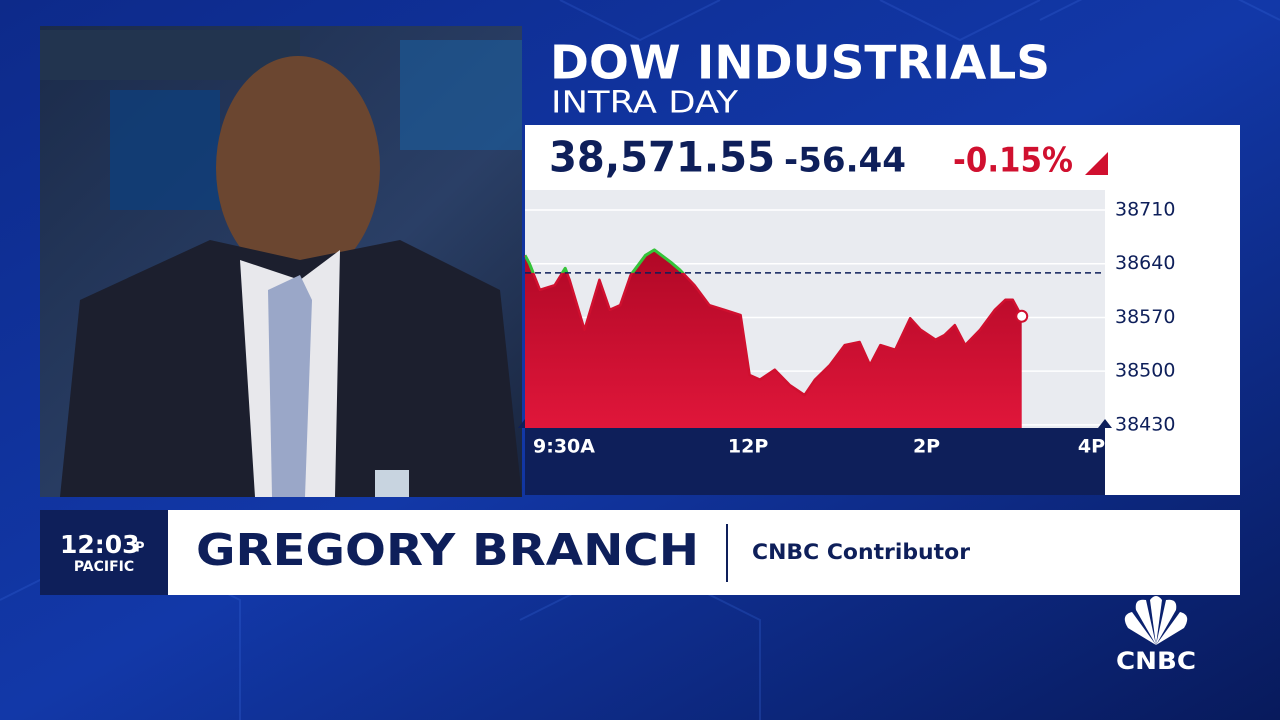 The image size is (1280, 720). What do you see at coordinates (662, 157) in the screenshot?
I see `last-price: 38,571.55` at bounding box center [662, 157].